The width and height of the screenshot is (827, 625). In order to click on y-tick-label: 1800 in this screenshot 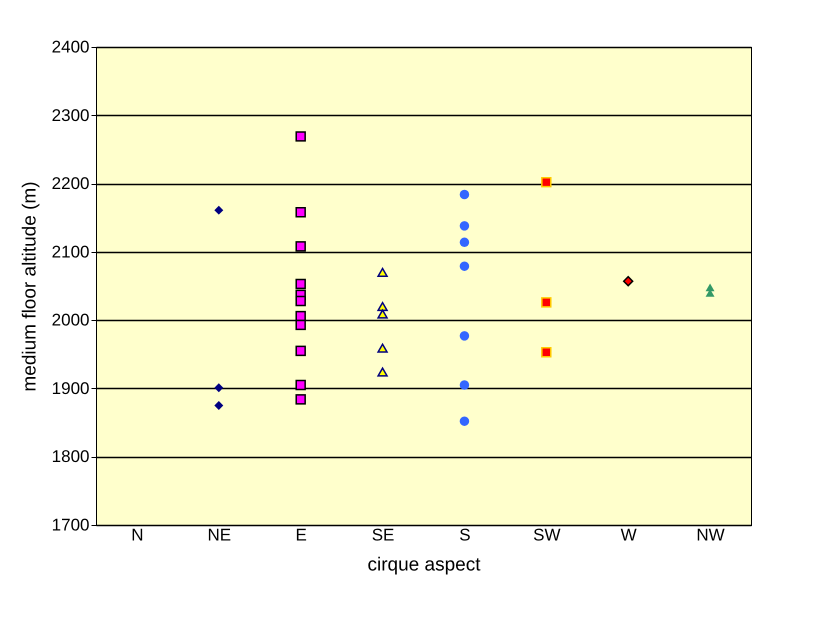, I will do `click(71, 456)`.